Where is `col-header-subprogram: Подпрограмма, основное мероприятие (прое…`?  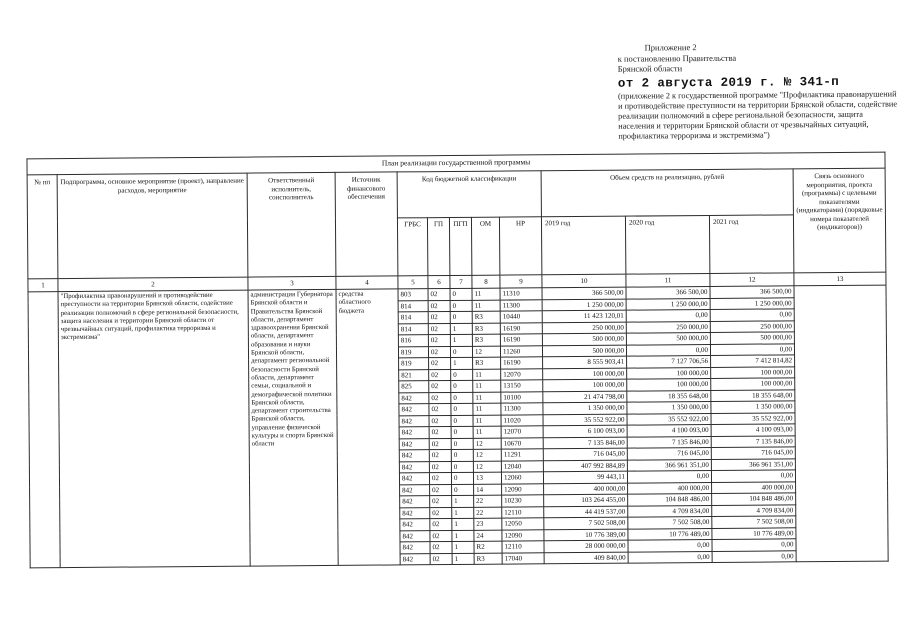 col-header-subprogram: Подпрограмма, основное мероприятие (прое… is located at coordinates (152, 226).